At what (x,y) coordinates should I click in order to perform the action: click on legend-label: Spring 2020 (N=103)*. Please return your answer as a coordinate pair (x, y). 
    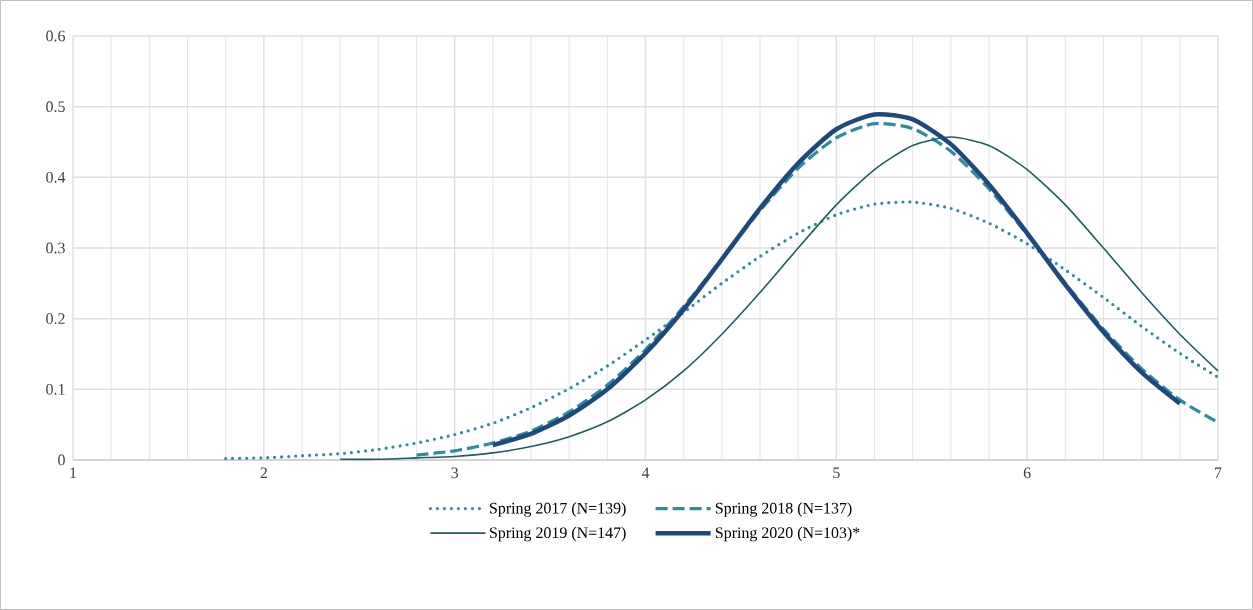
    Looking at the image, I should click on (787, 534).